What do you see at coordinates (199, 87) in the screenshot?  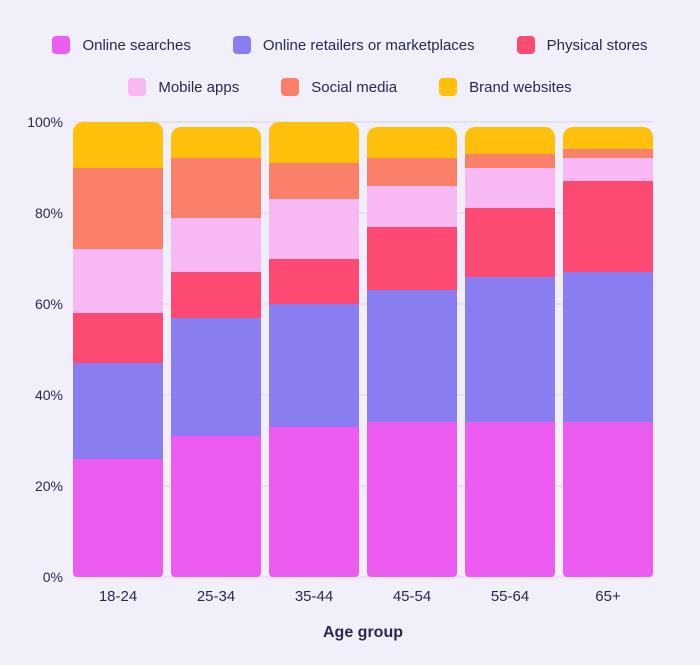 I see `legend-label: Mobile apps` at bounding box center [199, 87].